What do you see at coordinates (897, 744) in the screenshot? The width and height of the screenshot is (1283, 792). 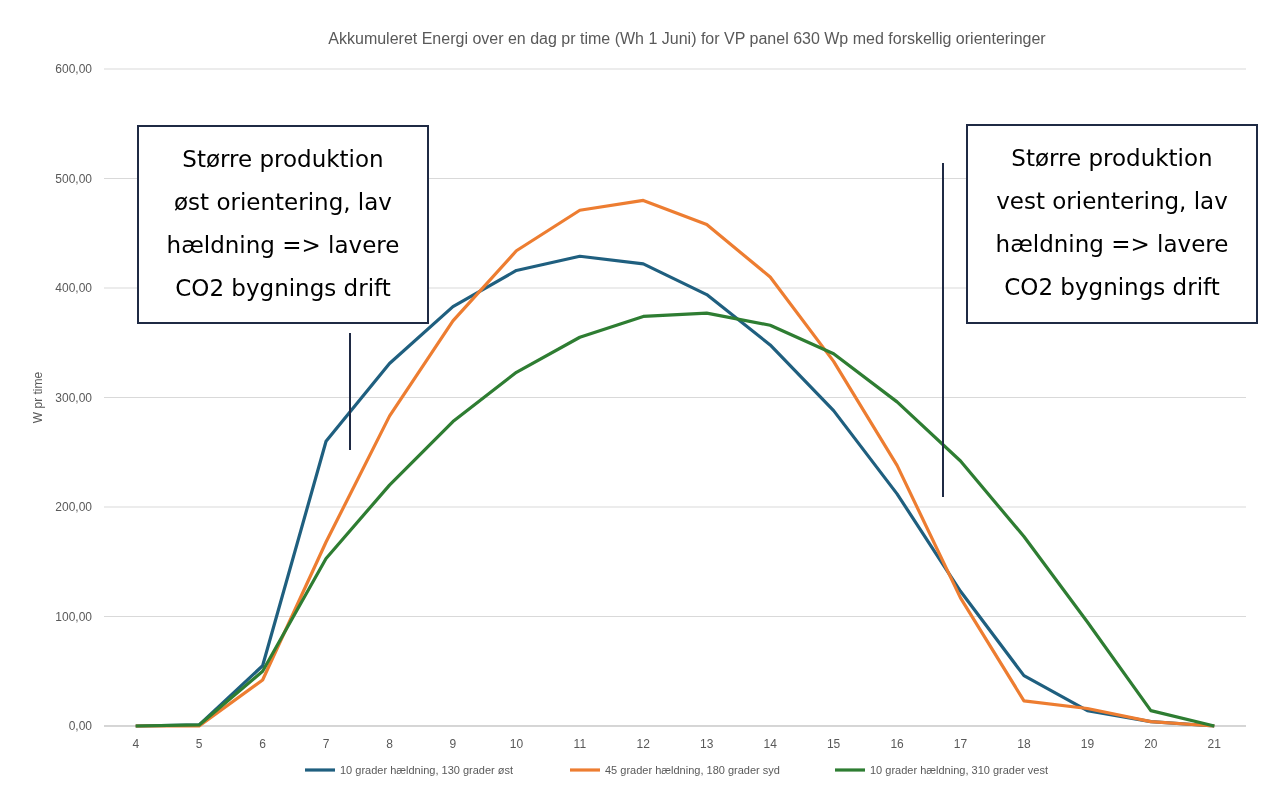 I see `x-tick-label: 16` at bounding box center [897, 744].